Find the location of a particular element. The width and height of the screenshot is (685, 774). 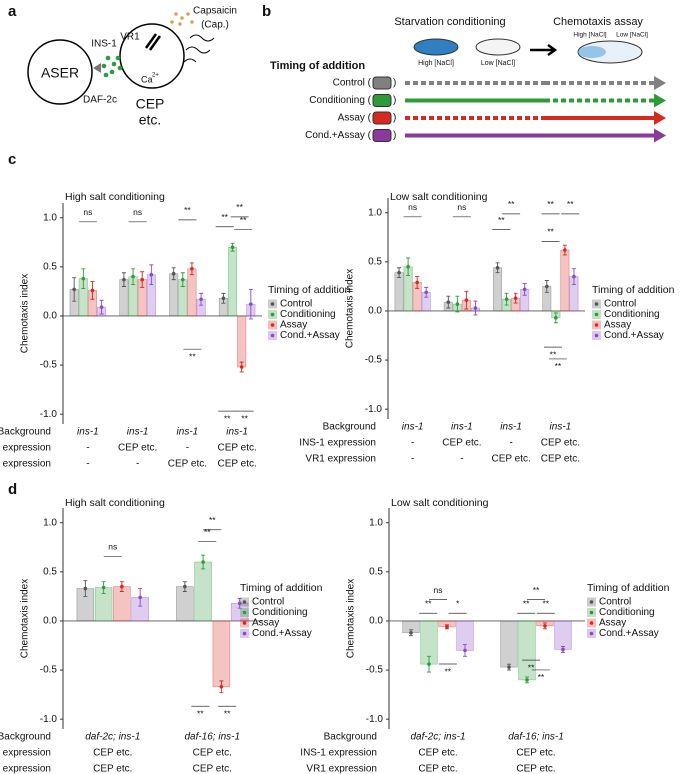

significance-label: * is located at coordinates (458, 604).